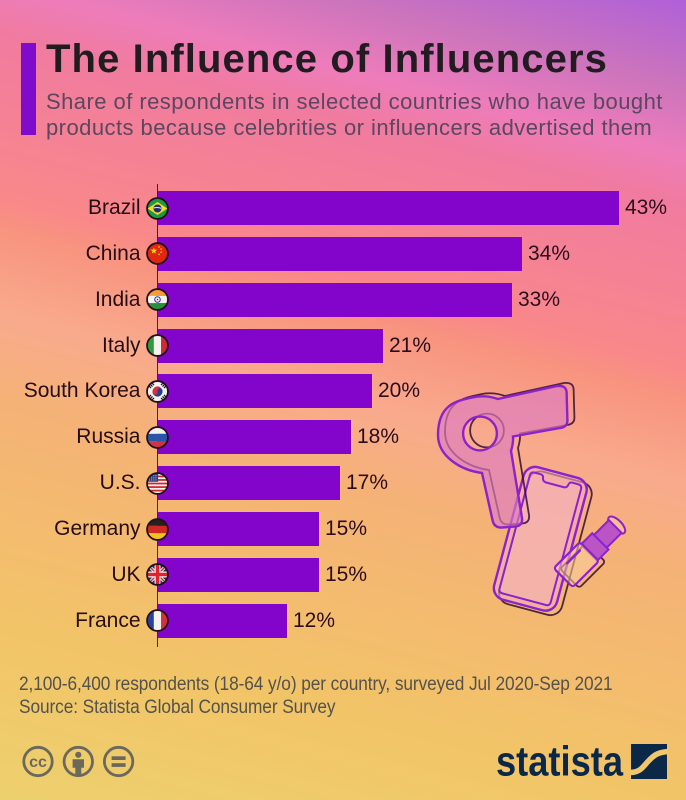 The height and width of the screenshot is (800, 686). Describe the element at coordinates (560, 760) in the screenshot. I see `svg-text: statista` at that location.